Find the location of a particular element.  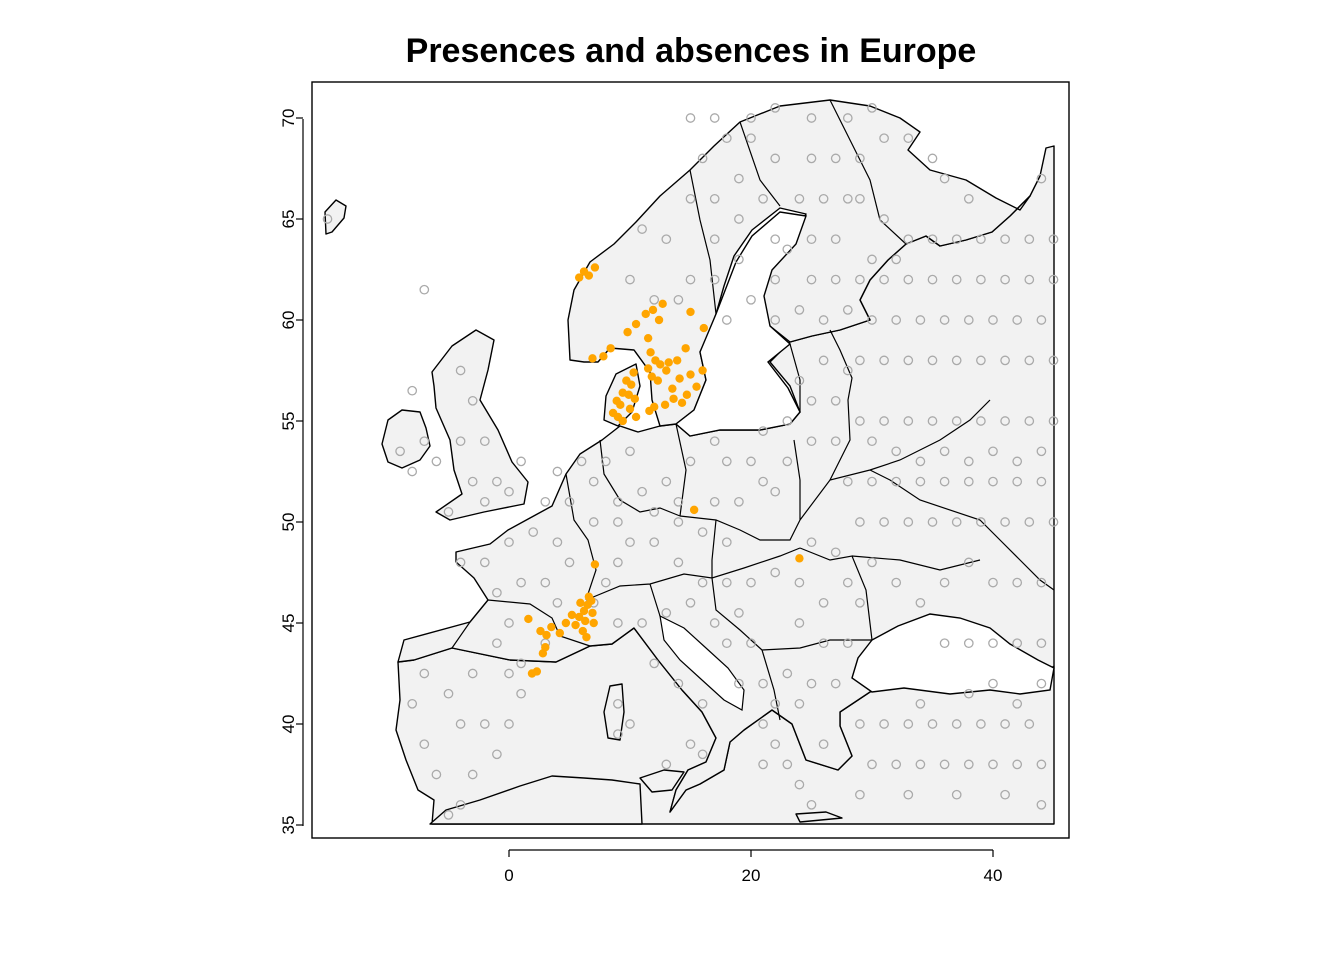

land-ireland is located at coordinates (406, 439).